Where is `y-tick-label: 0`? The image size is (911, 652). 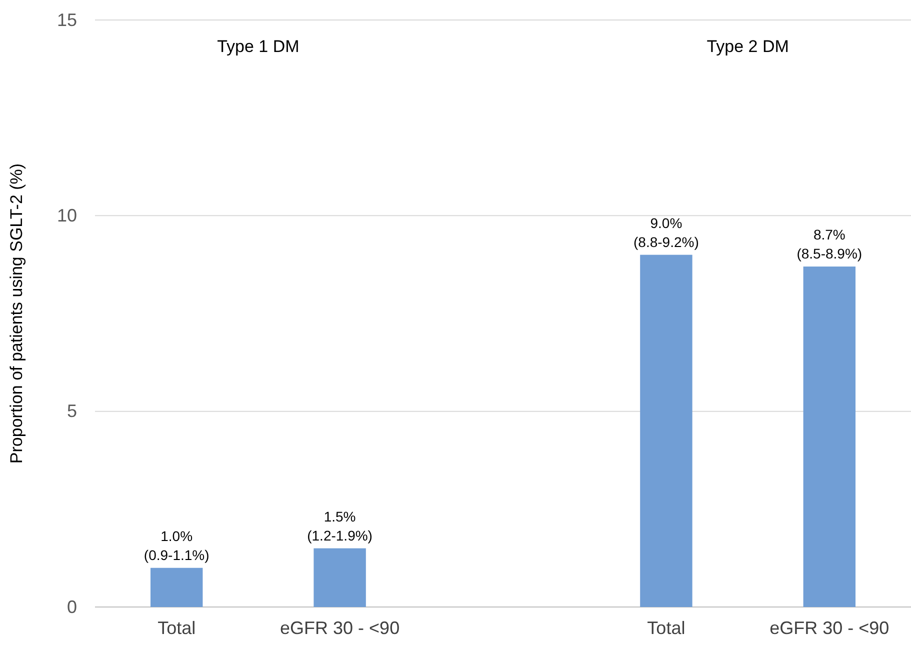 y-tick-label: 0 is located at coordinates (71, 606).